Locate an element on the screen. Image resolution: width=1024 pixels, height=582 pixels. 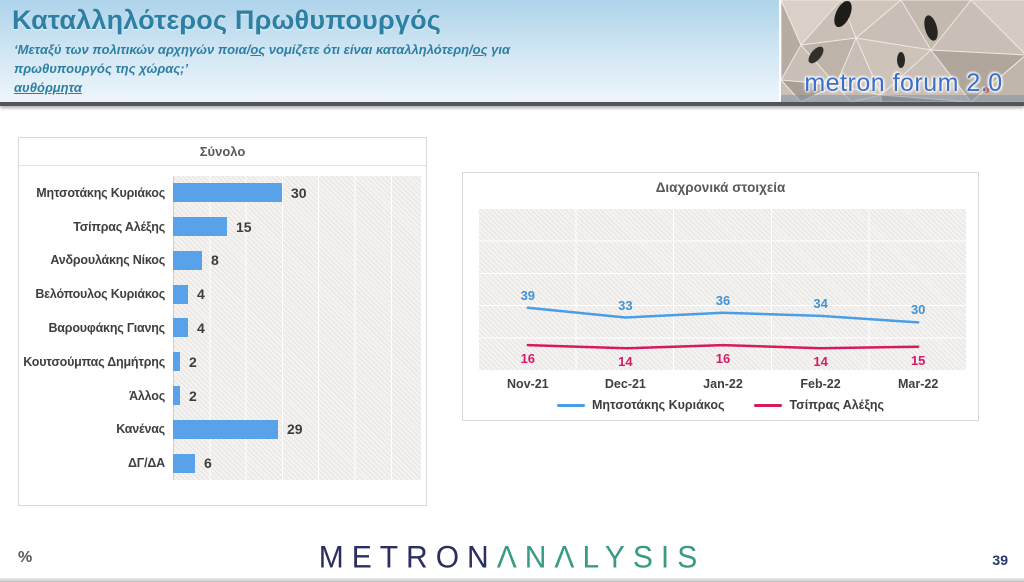
bar-row: Βελόπουλος Κυριάκος 4 is located at coordinates (222, 294).